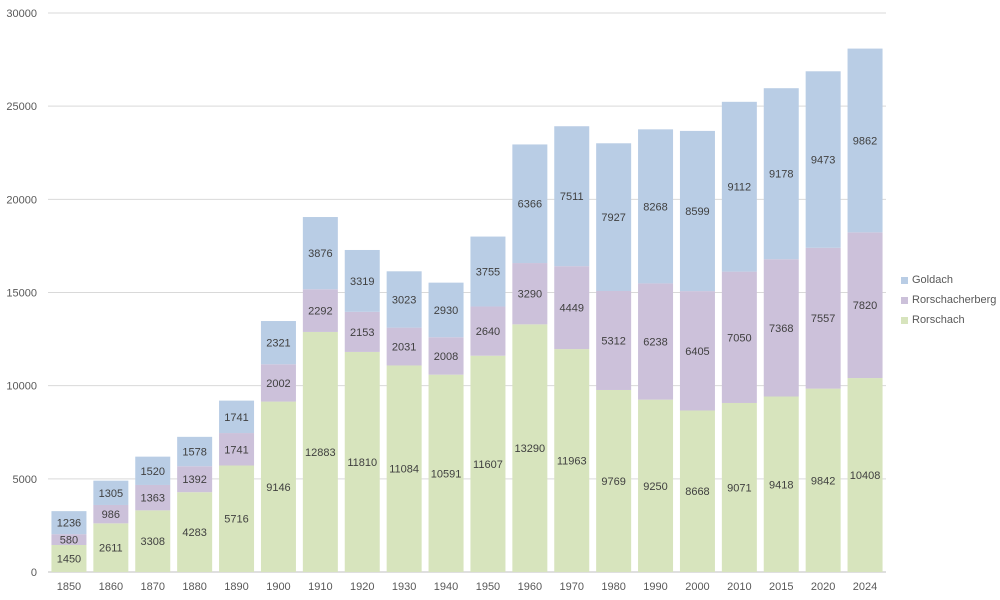 The width and height of the screenshot is (1000, 600). I want to click on data-label-rorschacherberg-2024: 7820, so click(865, 306).